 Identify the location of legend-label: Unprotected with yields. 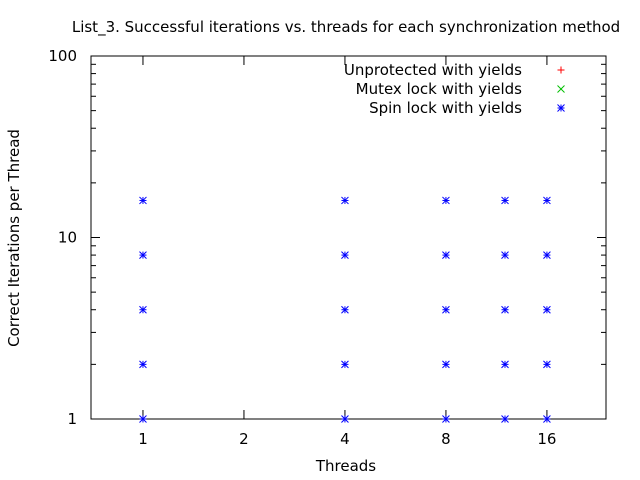
(433, 70).